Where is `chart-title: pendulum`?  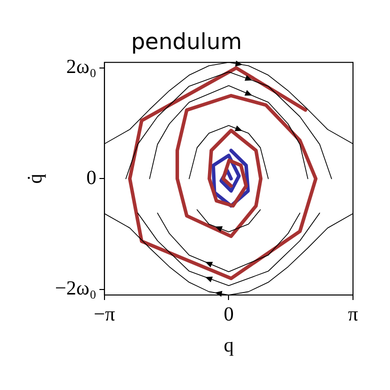 chart-title: pendulum is located at coordinates (186, 42).